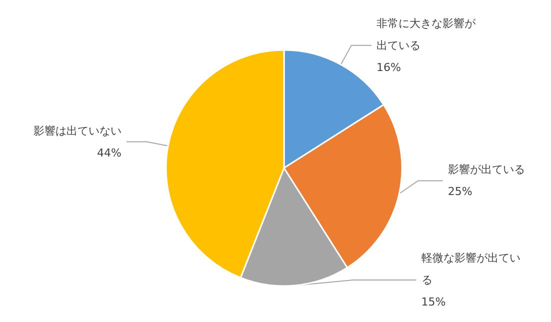  I want to click on data-label: 25%, so click(460, 191).